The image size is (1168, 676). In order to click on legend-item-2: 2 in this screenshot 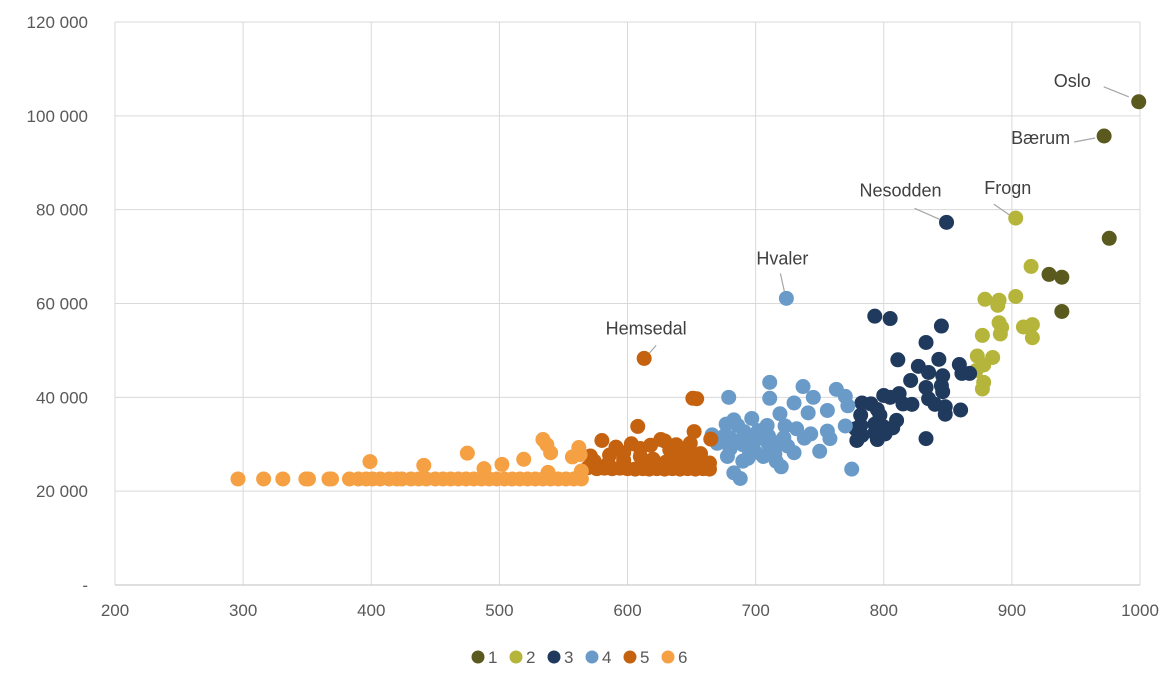, I will do `click(522, 657)`.